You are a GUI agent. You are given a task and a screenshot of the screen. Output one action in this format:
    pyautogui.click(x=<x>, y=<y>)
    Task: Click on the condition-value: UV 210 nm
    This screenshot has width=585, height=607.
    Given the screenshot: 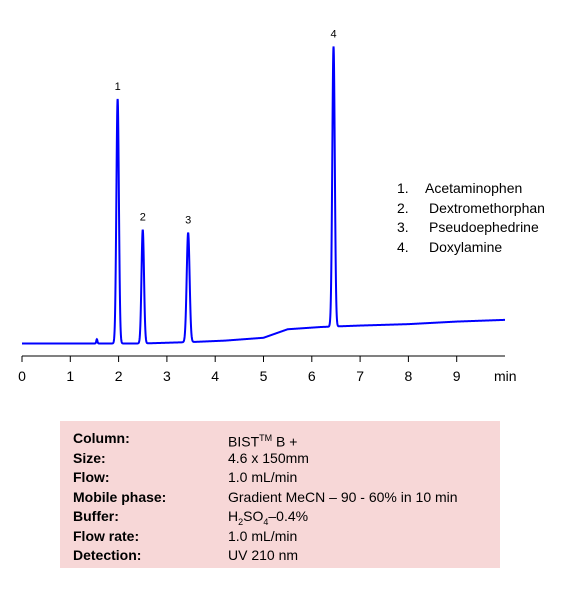 What is the action you would take?
    pyautogui.click(x=263, y=555)
    